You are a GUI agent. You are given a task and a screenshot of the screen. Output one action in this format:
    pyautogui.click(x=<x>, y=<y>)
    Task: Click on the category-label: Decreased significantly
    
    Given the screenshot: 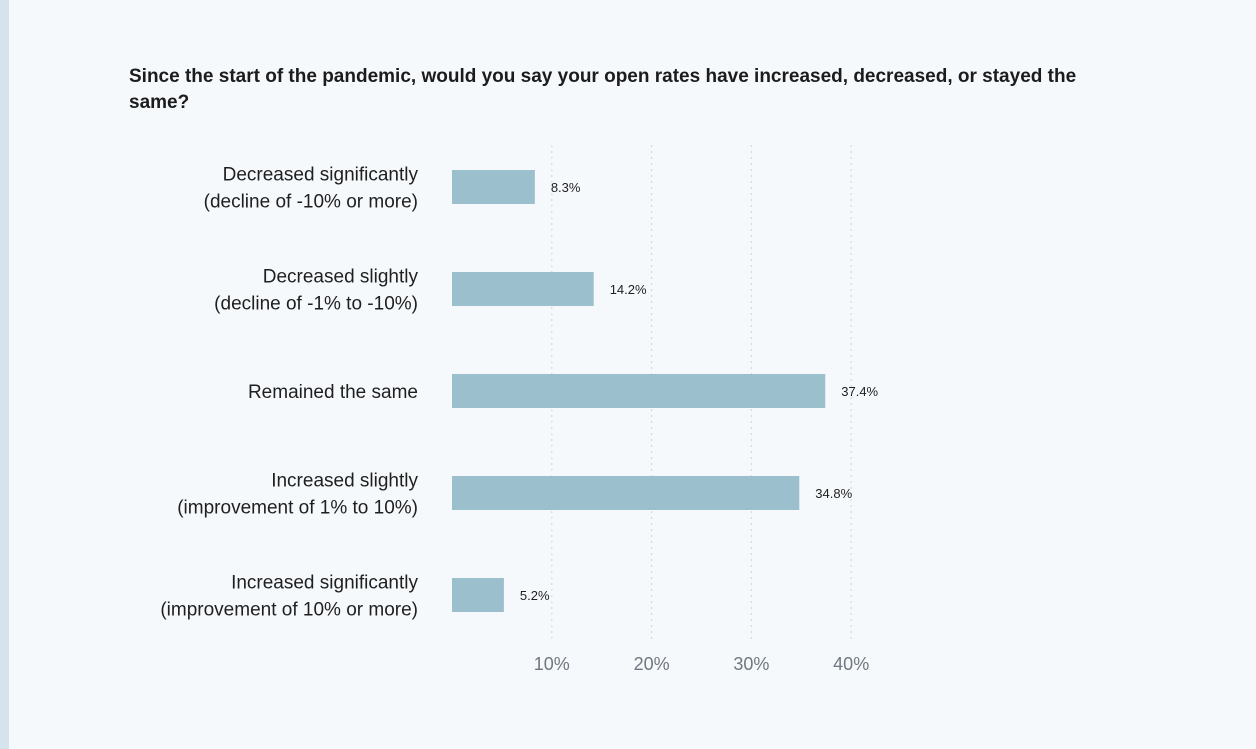 What is the action you would take?
    pyautogui.click(x=321, y=175)
    